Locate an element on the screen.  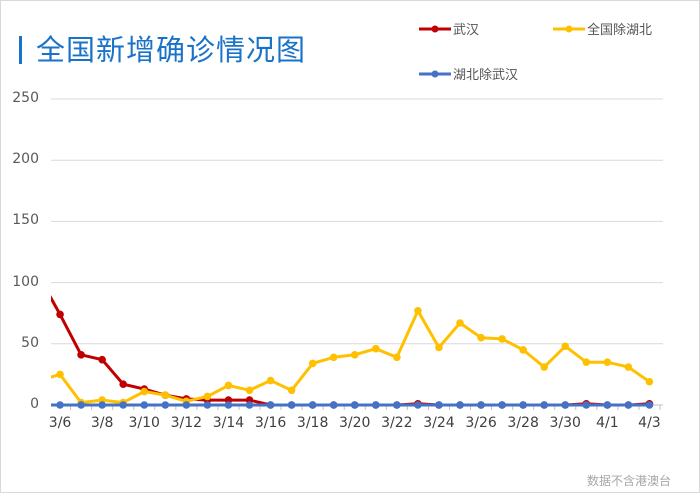
x-tick-label: 3/22 is located at coordinates (397, 423).